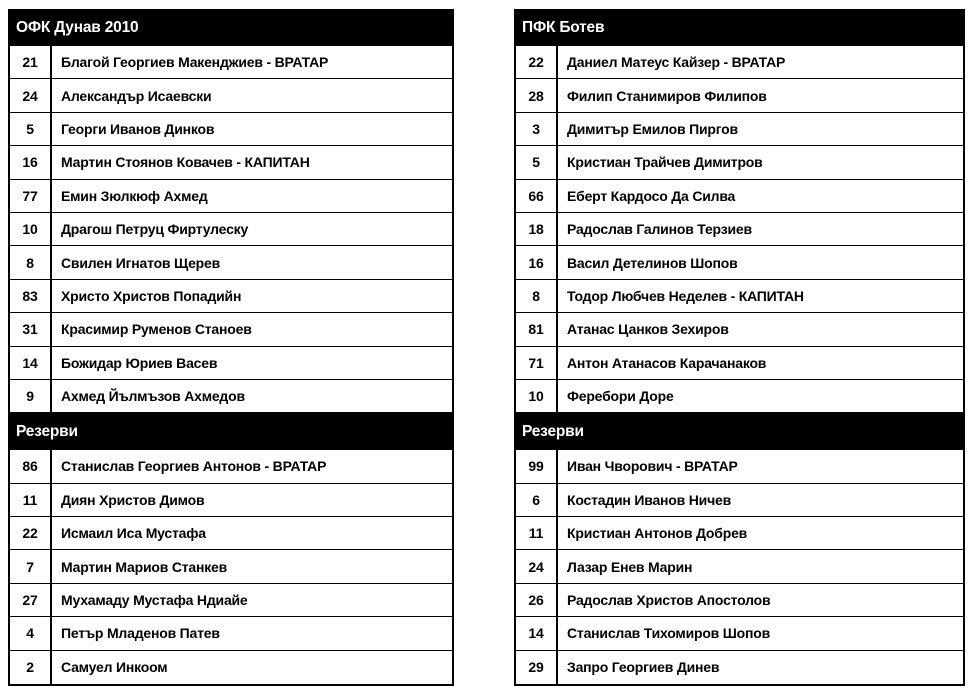 The height and width of the screenshot is (693, 969). I want to click on player-row: 18 Радослав Галинов Терзиев, so click(739, 229).